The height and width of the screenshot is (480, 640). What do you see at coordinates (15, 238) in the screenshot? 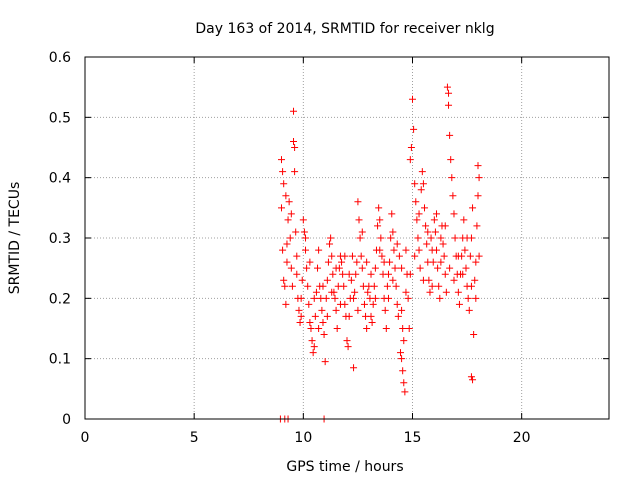
I see `y-axis-label: SRMTID / TECUs` at bounding box center [15, 238].